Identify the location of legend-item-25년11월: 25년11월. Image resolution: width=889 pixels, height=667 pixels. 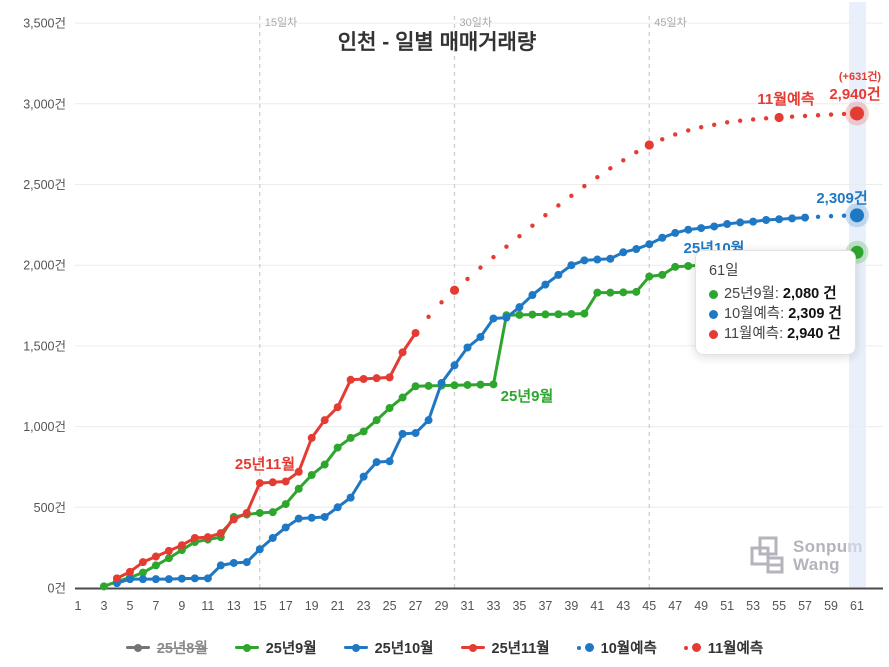
(505, 647).